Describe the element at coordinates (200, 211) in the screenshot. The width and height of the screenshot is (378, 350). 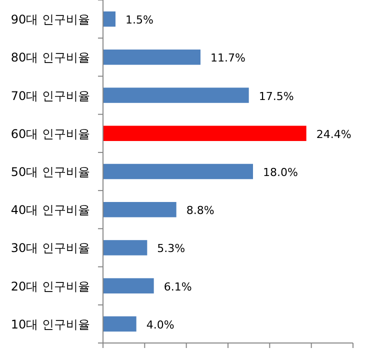
I see `data-label: 8.8%` at that location.